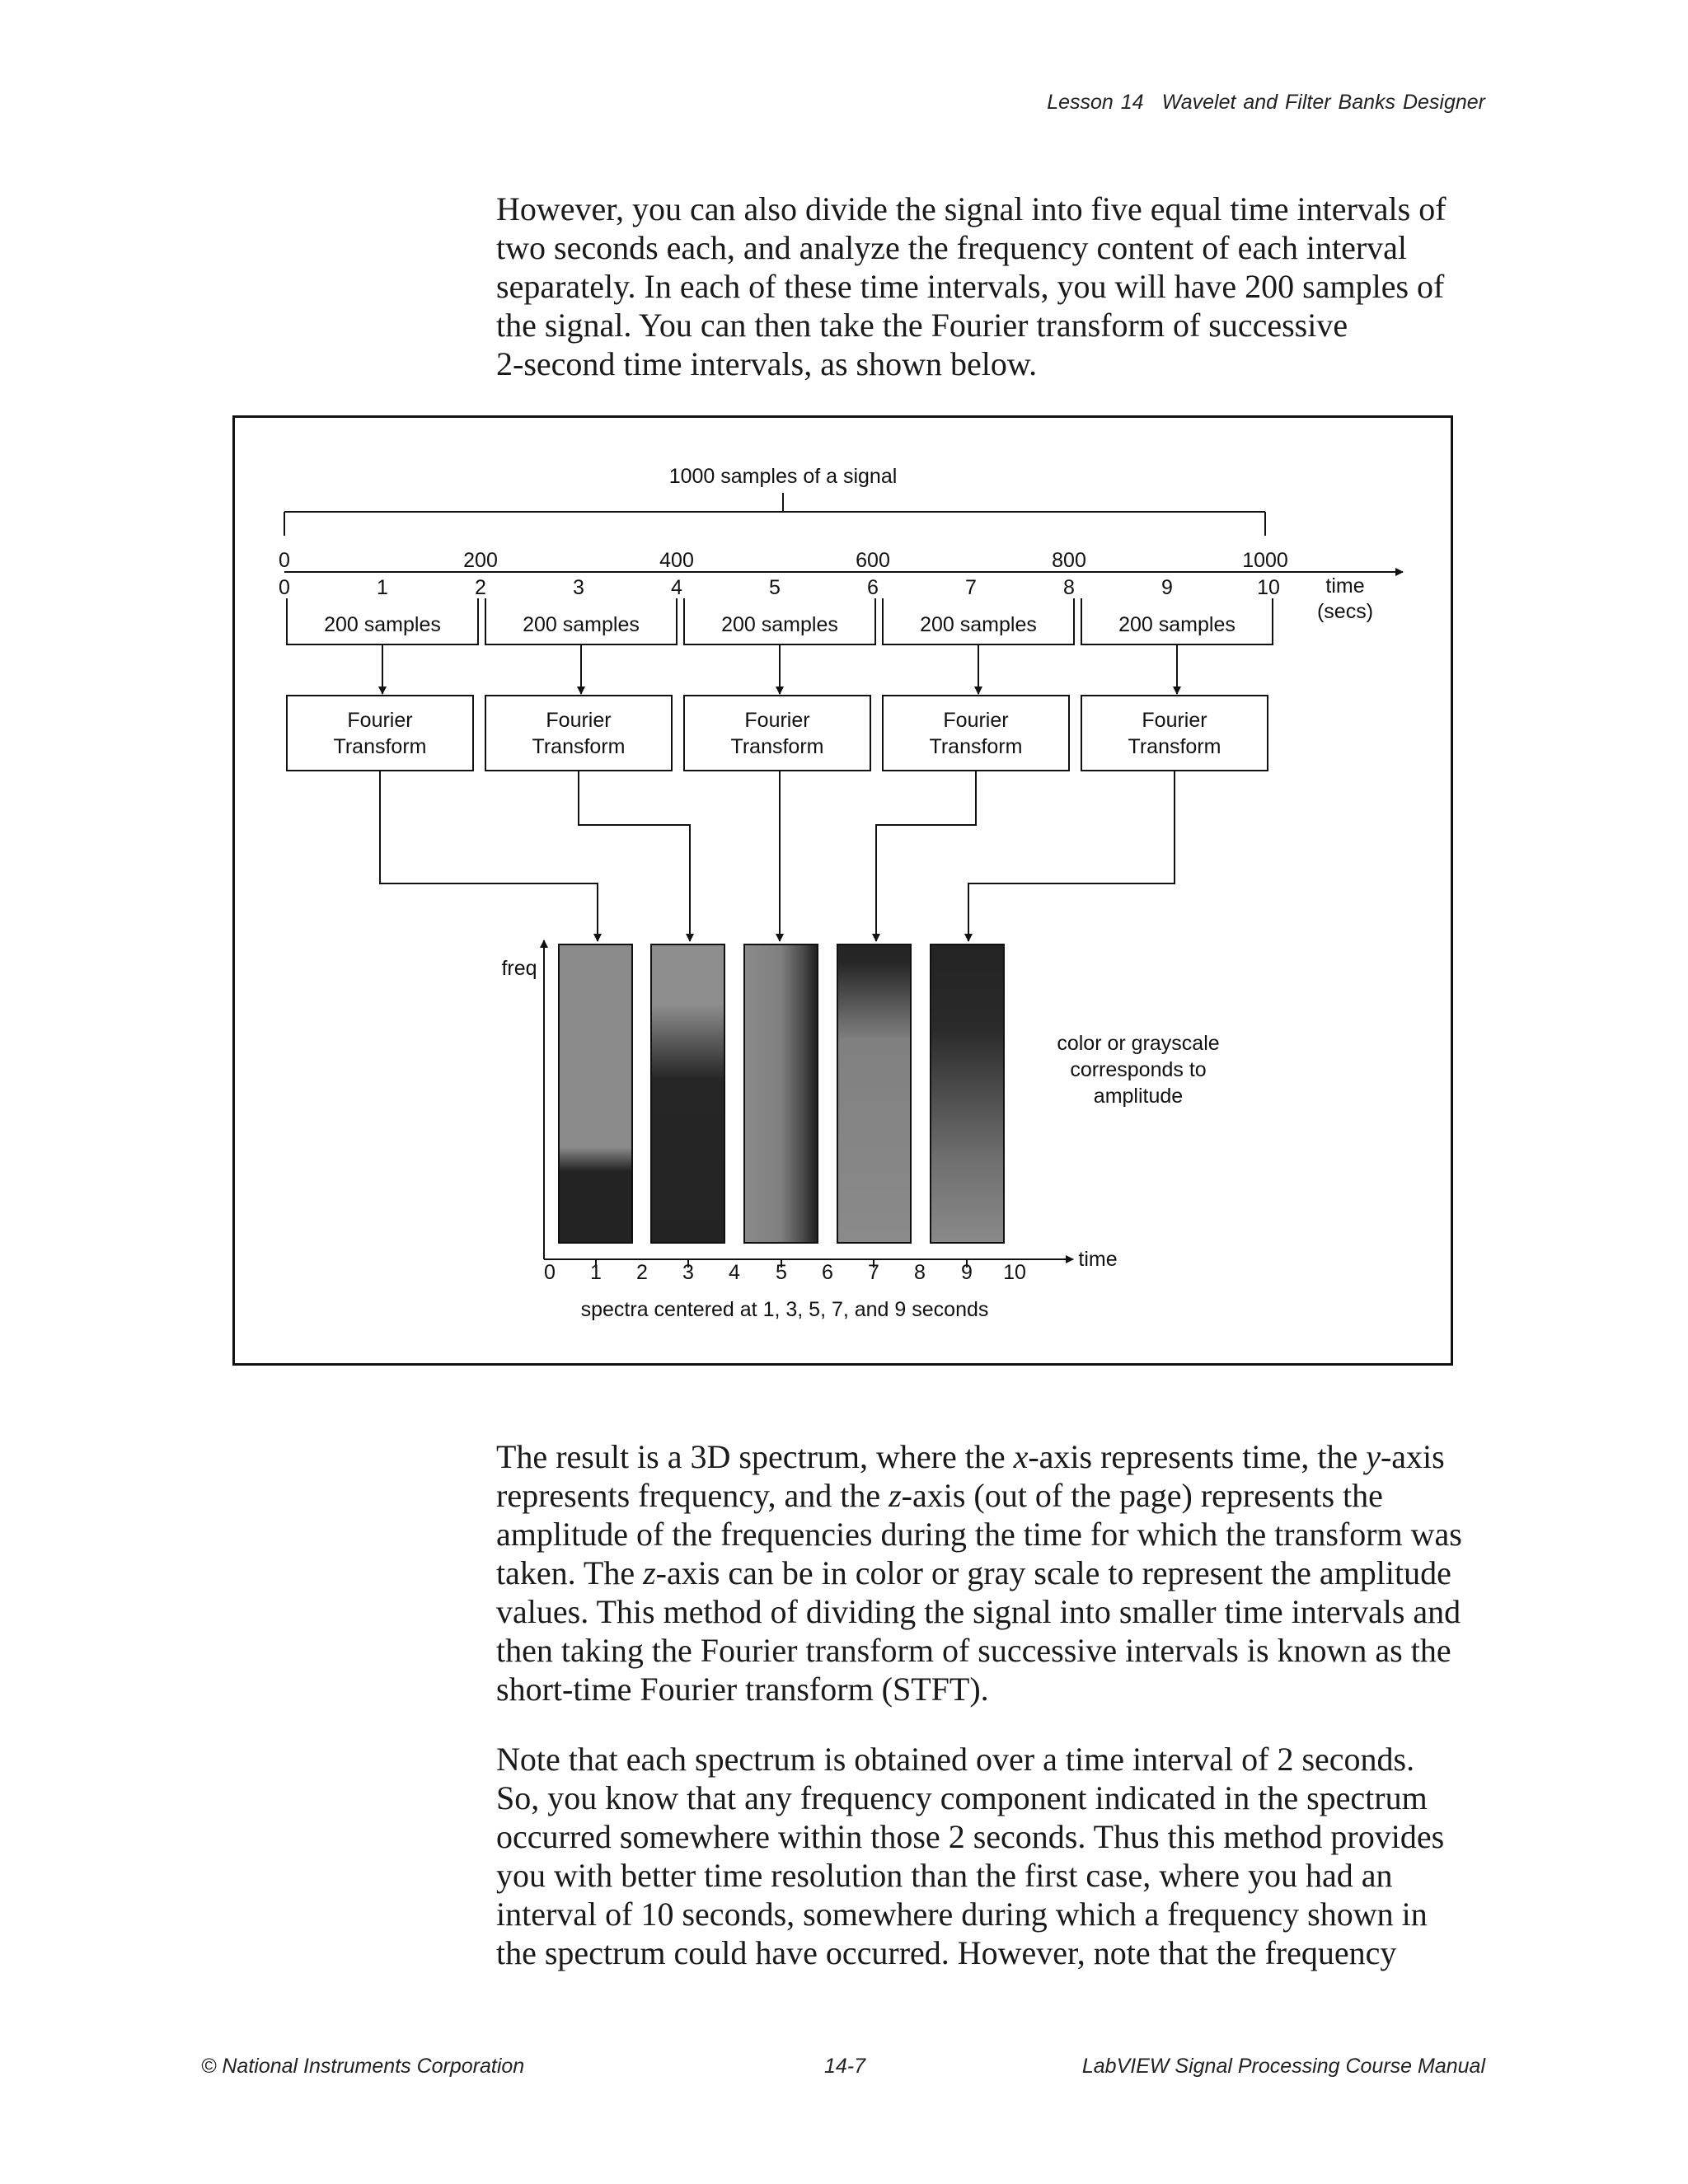 This screenshot has width=1688, height=2184. What do you see at coordinates (967, 1094) in the screenshot?
I see `spectrum-bar-9s` at bounding box center [967, 1094].